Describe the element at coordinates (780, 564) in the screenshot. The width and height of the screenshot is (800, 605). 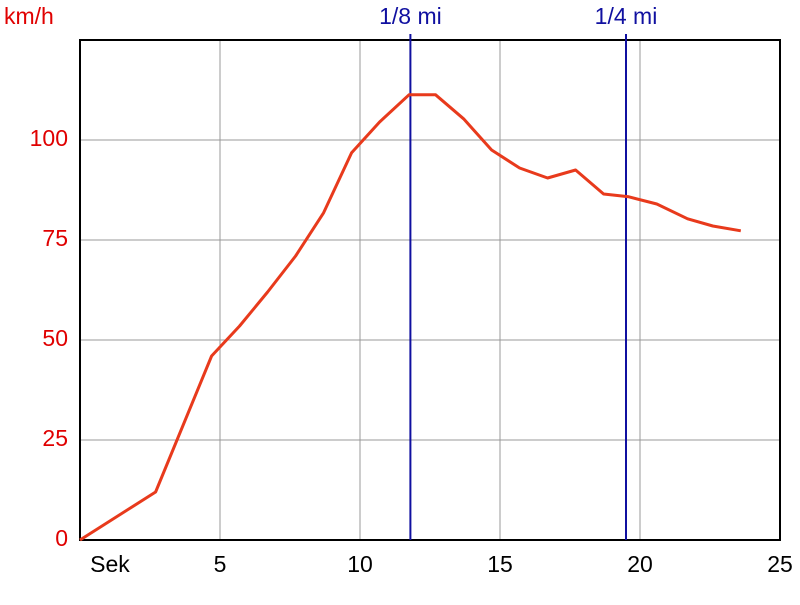
I see `x-tick-label: 25` at that location.